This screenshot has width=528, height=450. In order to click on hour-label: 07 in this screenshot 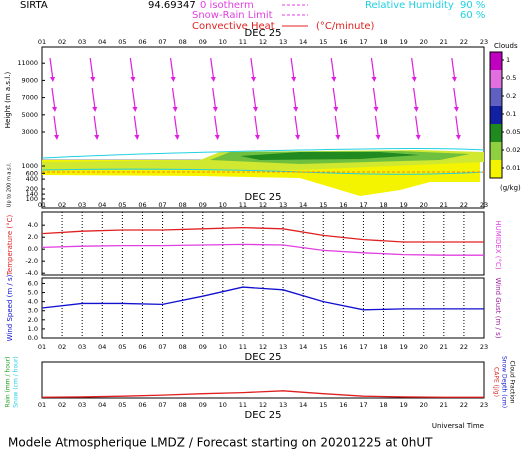, I will do `click(162, 405)`.